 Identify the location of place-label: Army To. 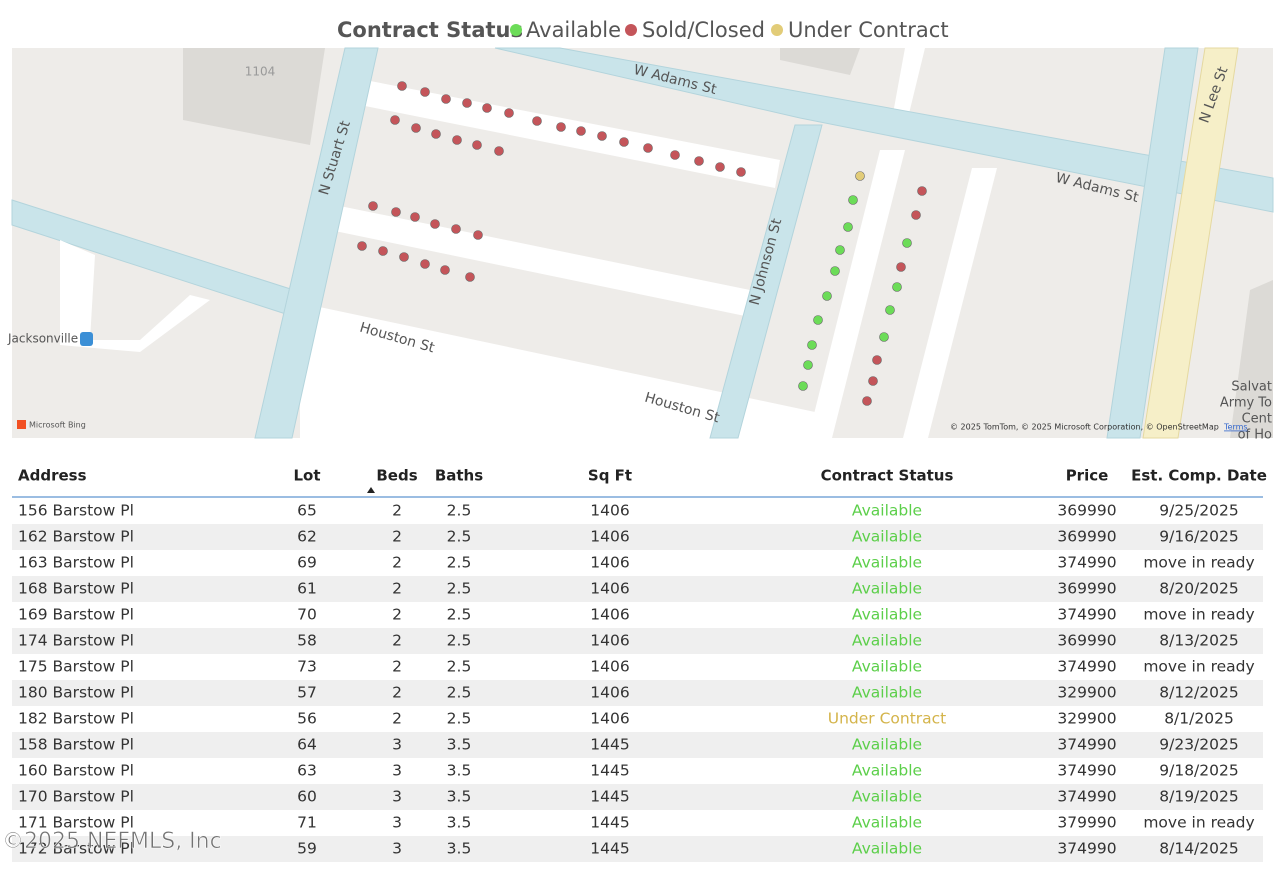
(1246, 403).